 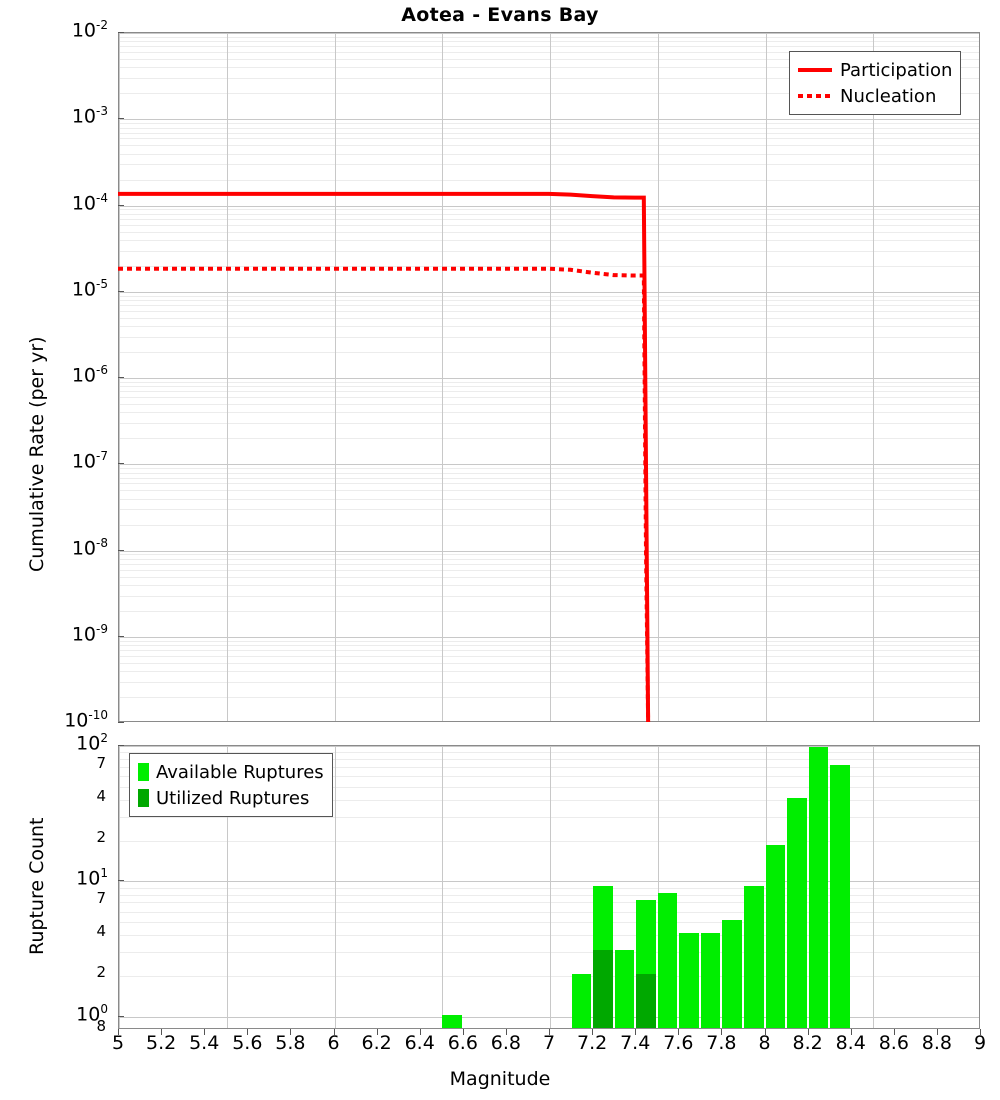 I want to click on x-tick-label: 8, so click(x=764, y=1043).